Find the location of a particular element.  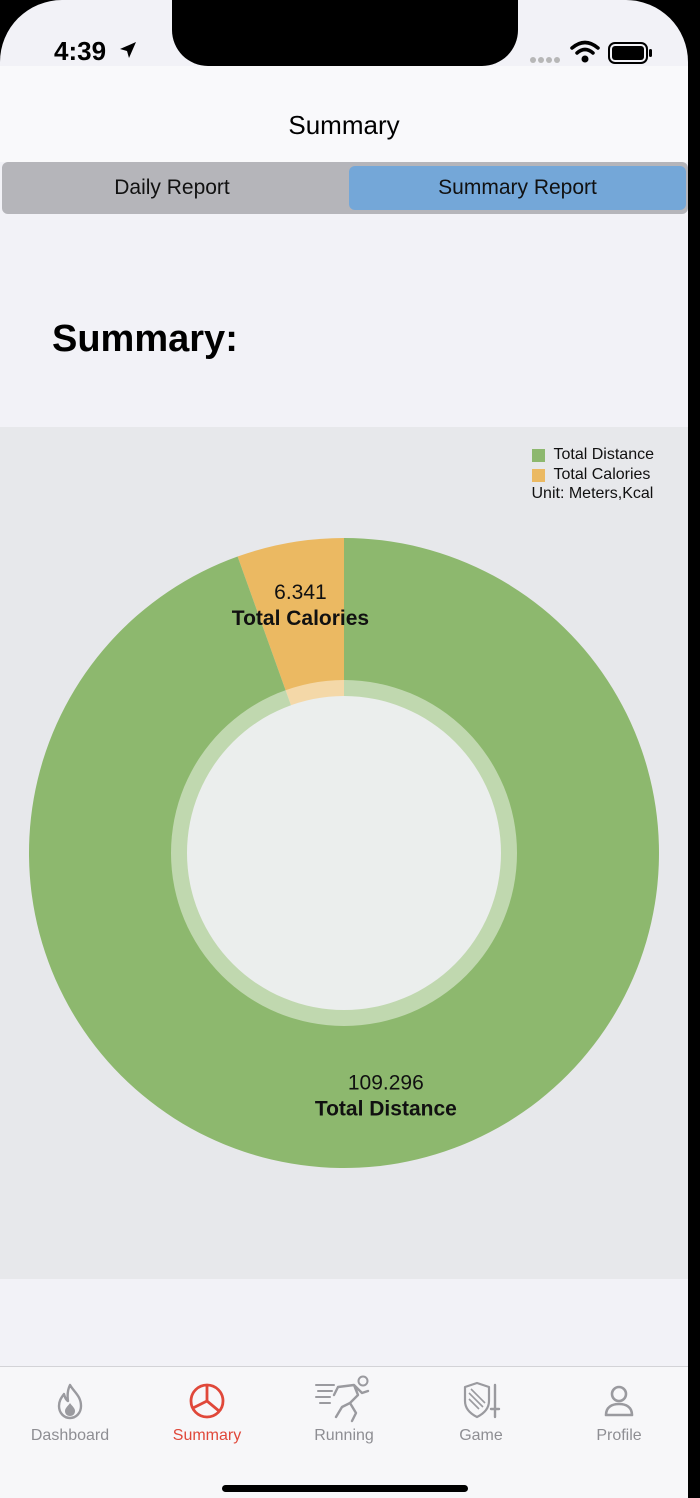

donut-hole is located at coordinates (344, 853).